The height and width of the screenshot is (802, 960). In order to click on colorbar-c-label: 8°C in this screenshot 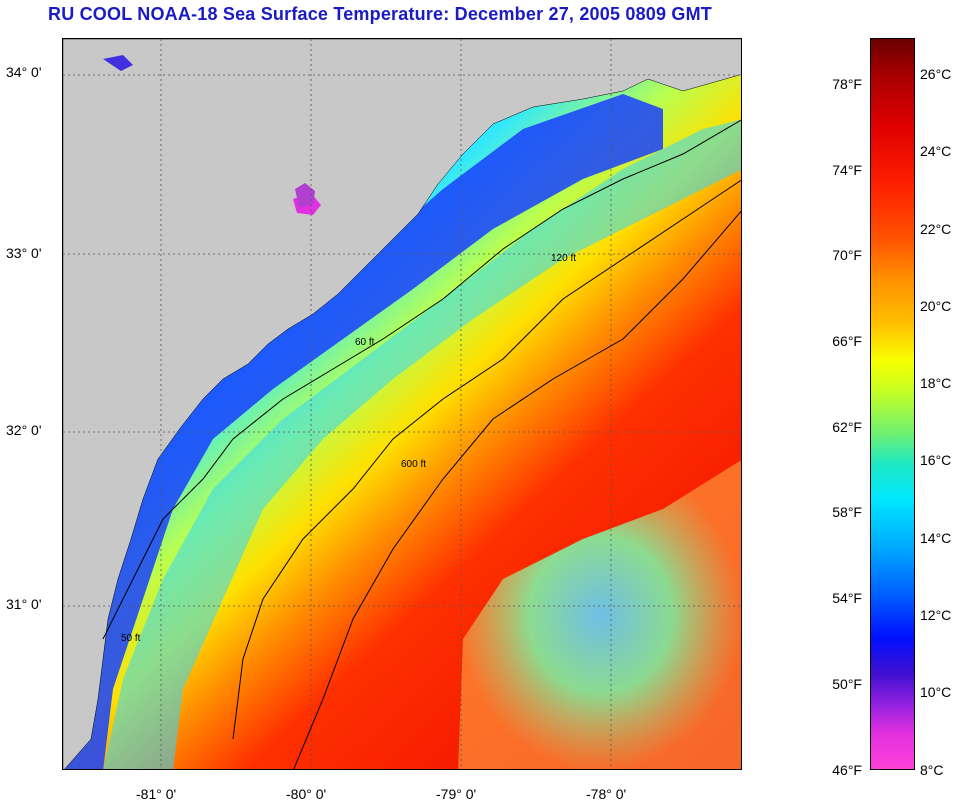, I will do `click(932, 770)`.